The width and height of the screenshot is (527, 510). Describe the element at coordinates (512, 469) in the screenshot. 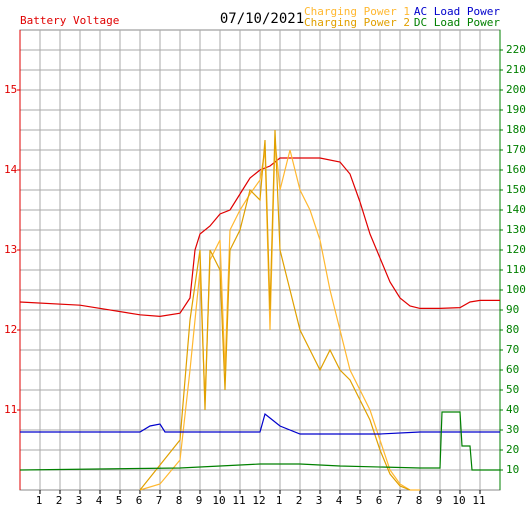

I see `y2-tick-label: 10` at that location.